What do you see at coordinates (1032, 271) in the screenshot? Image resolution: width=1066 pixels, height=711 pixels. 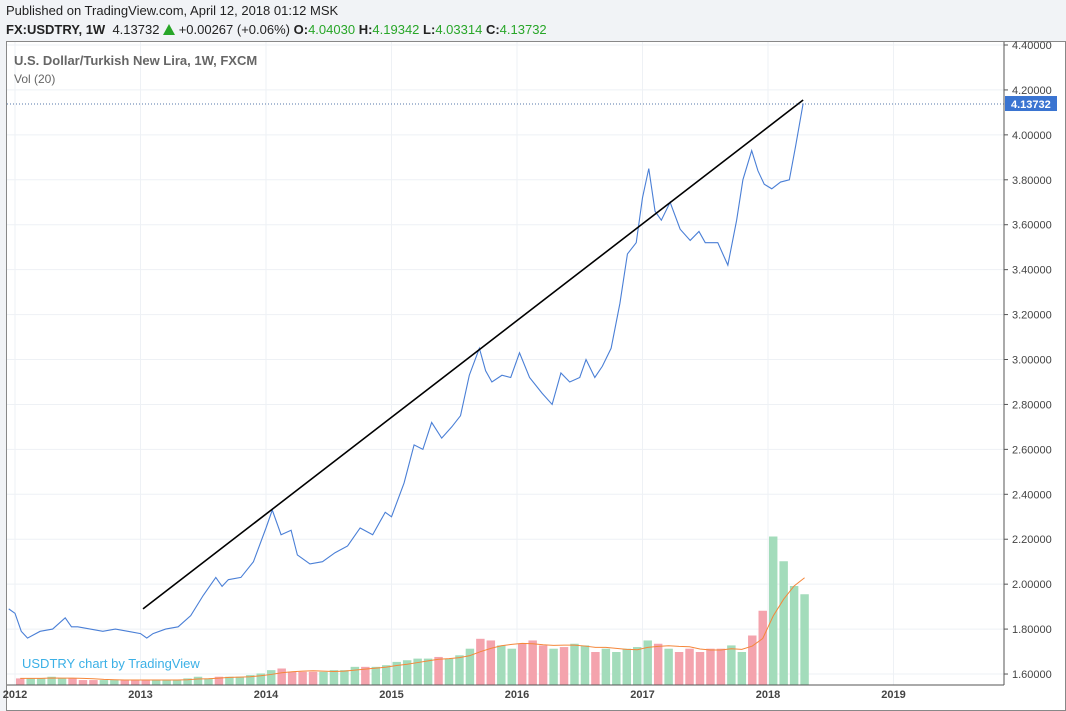 I see `y-tick-label: 3.40000` at bounding box center [1032, 271].